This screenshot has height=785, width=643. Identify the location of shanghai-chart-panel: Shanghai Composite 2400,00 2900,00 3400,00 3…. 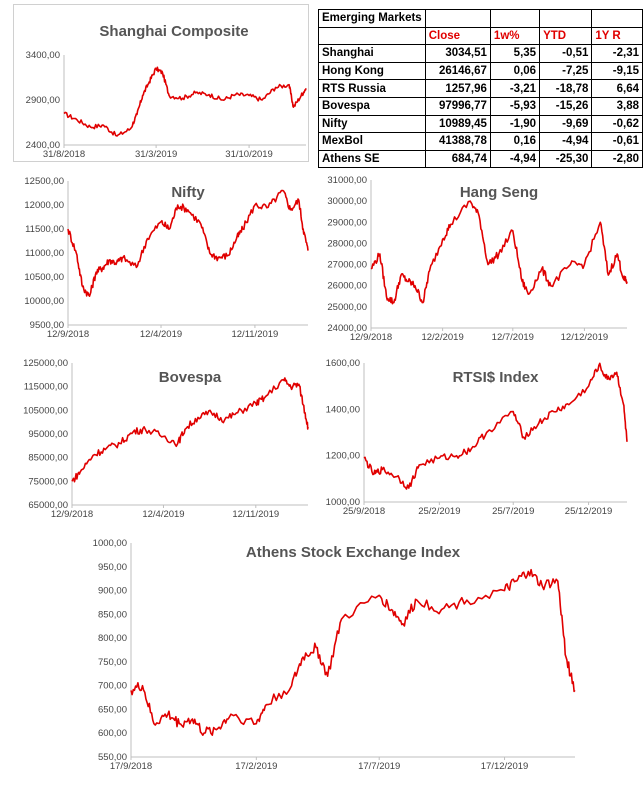
(161, 83).